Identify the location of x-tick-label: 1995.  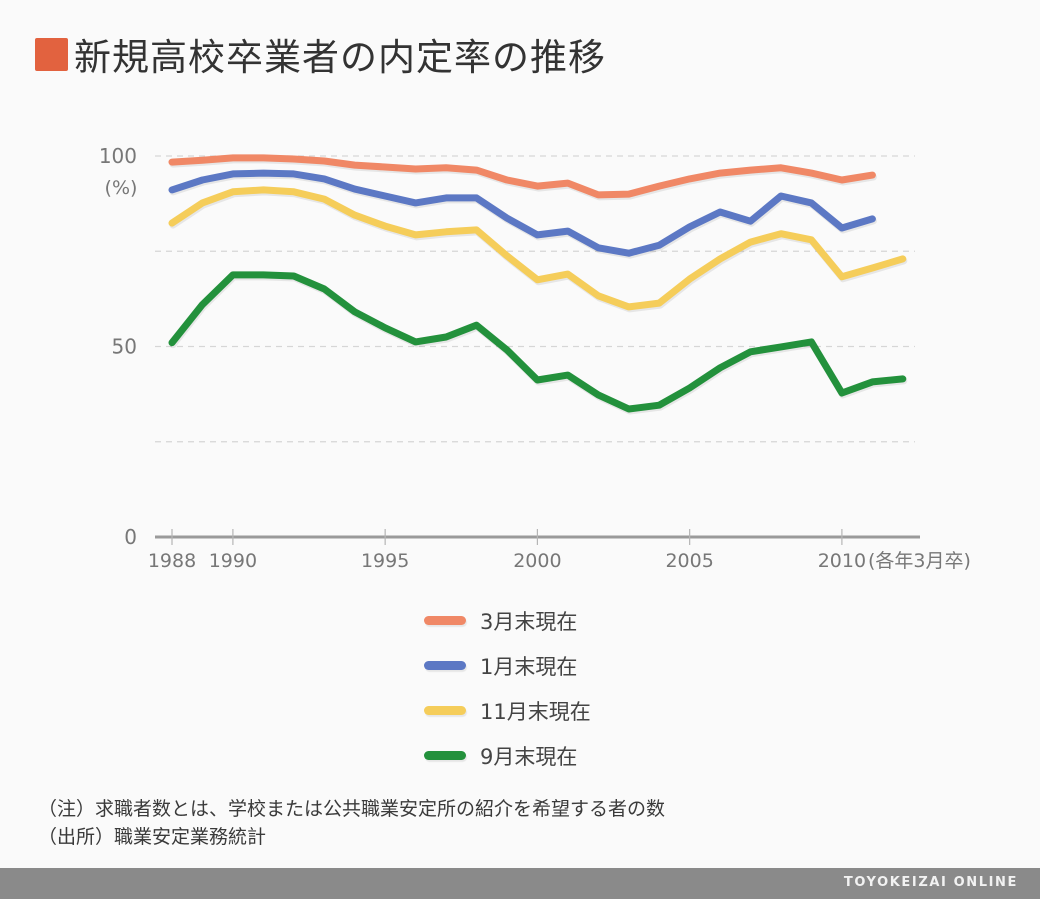
(385, 561).